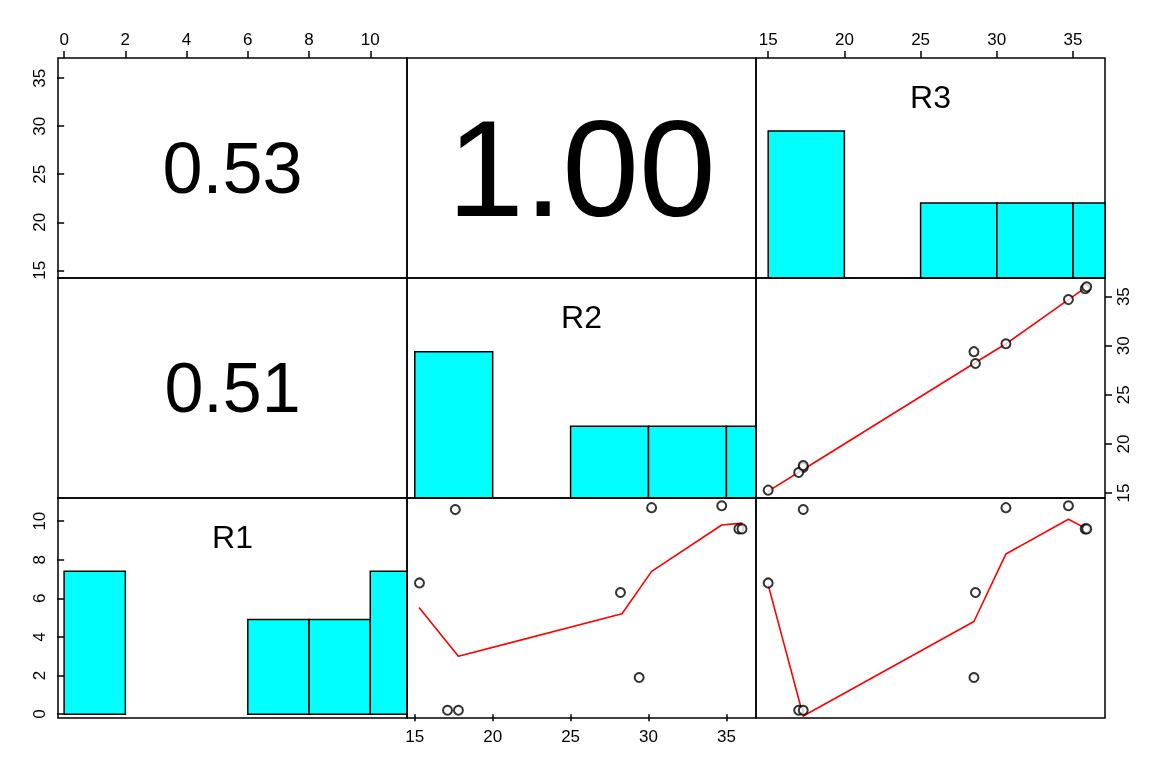  What do you see at coordinates (370, 39) in the screenshot?
I see `x-tick-label: 10` at bounding box center [370, 39].